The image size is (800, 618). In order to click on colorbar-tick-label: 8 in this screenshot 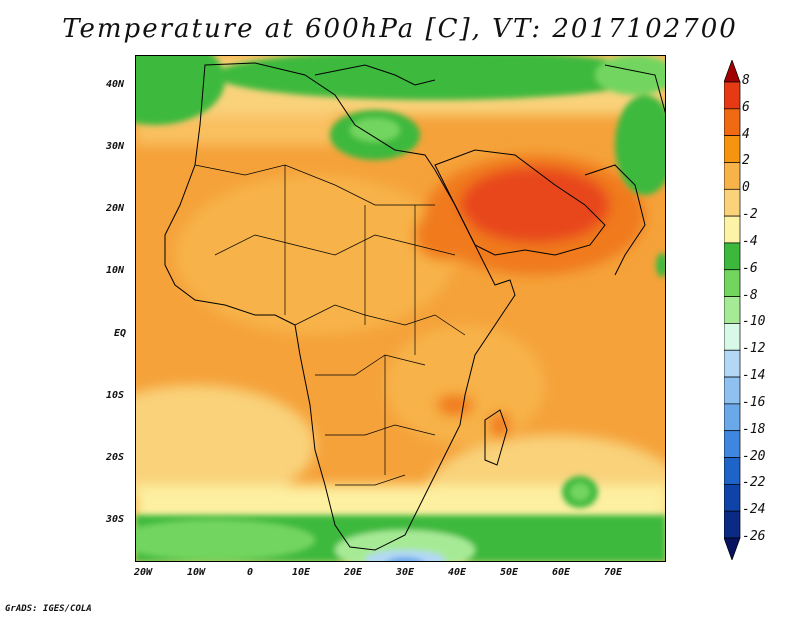, I will do `click(746, 80)`.